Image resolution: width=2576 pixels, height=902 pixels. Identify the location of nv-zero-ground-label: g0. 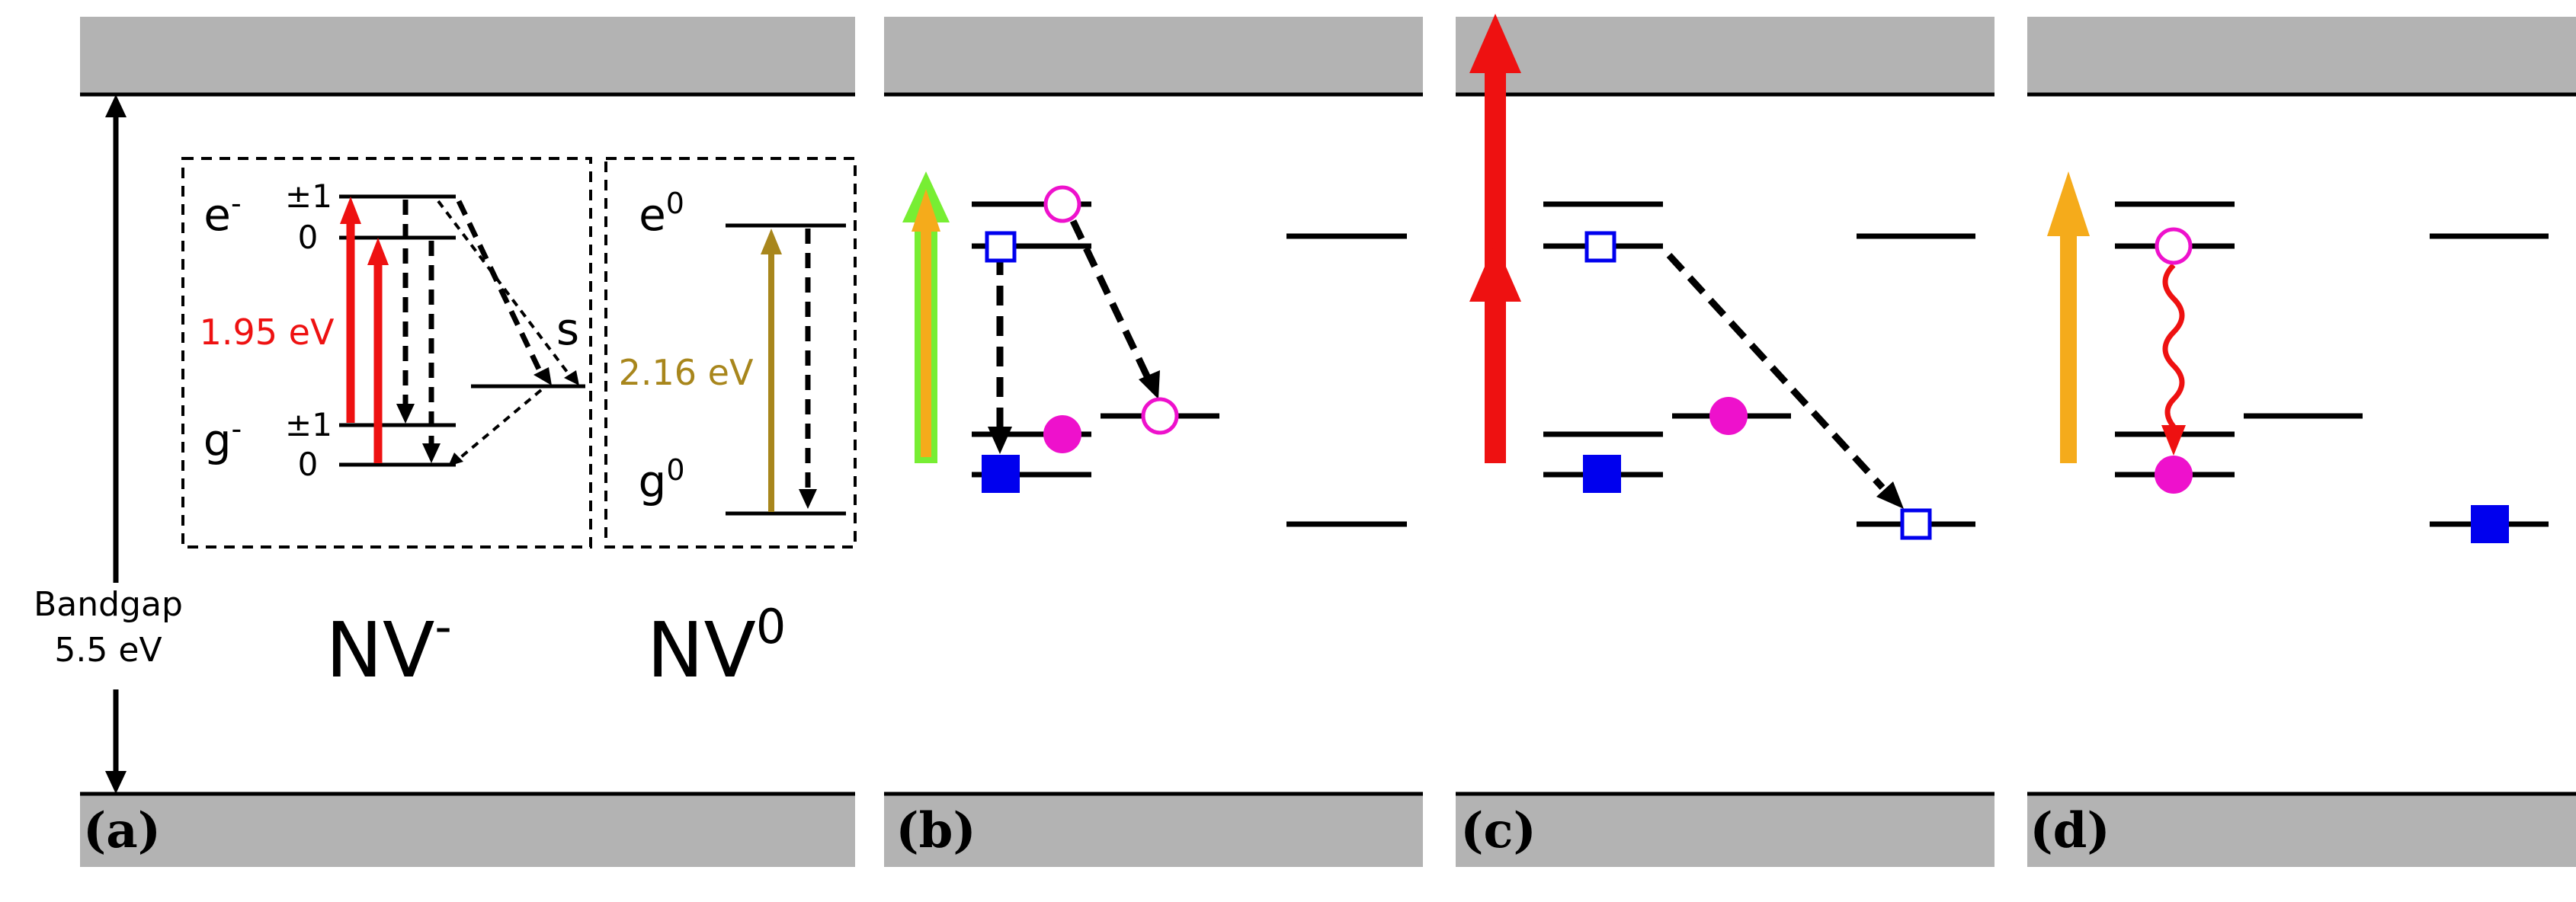
(661, 480).